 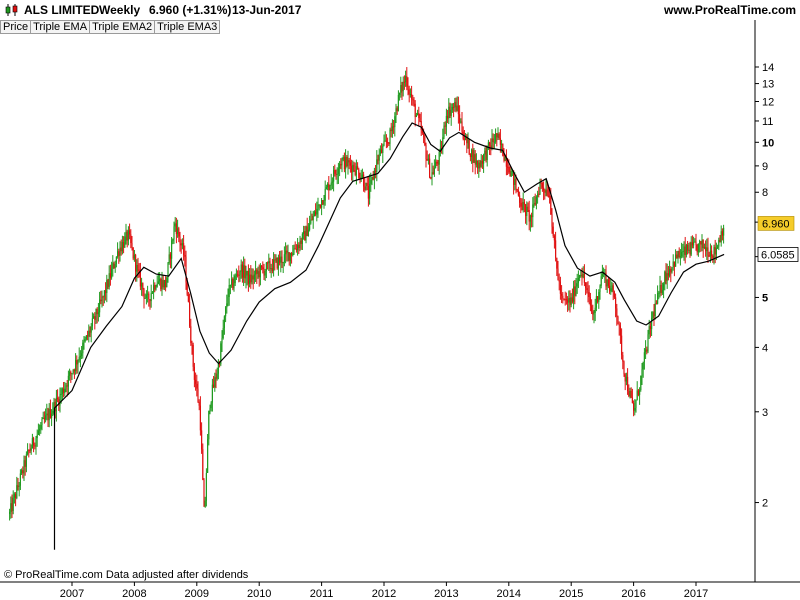 What do you see at coordinates (187, 27) in the screenshot?
I see `tab-triple-ema3: Triple EMA3` at bounding box center [187, 27].